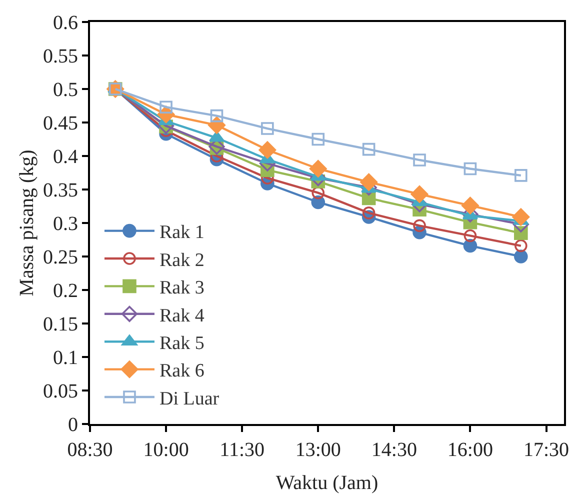  What do you see at coordinates (60, 325) in the screenshot?
I see `y-tick-label: 0.15` at bounding box center [60, 325].